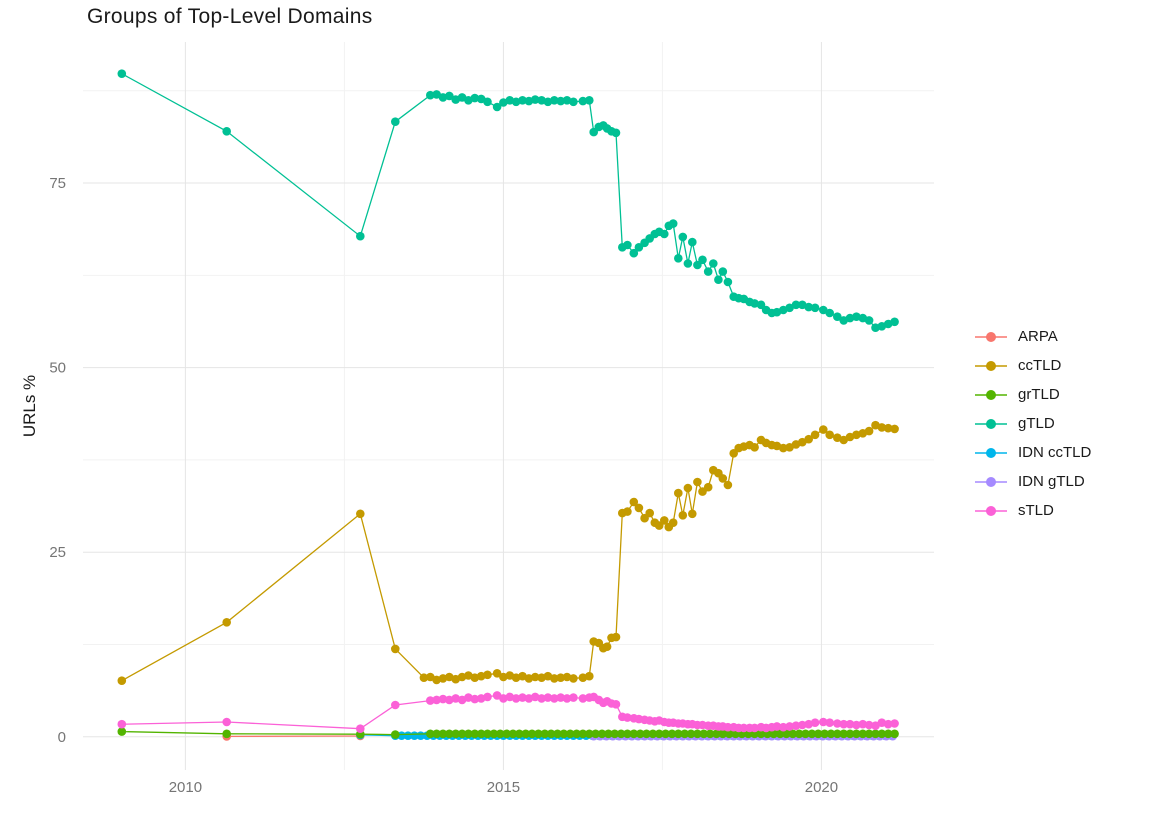 This screenshot has height=827, width=1164. I want to click on series-grtld, so click(508, 733).